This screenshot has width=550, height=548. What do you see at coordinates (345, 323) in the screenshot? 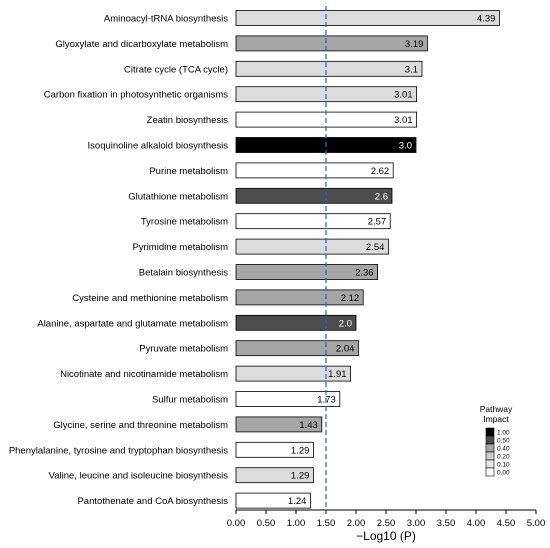
I see `value-label: 2.0` at bounding box center [345, 323].